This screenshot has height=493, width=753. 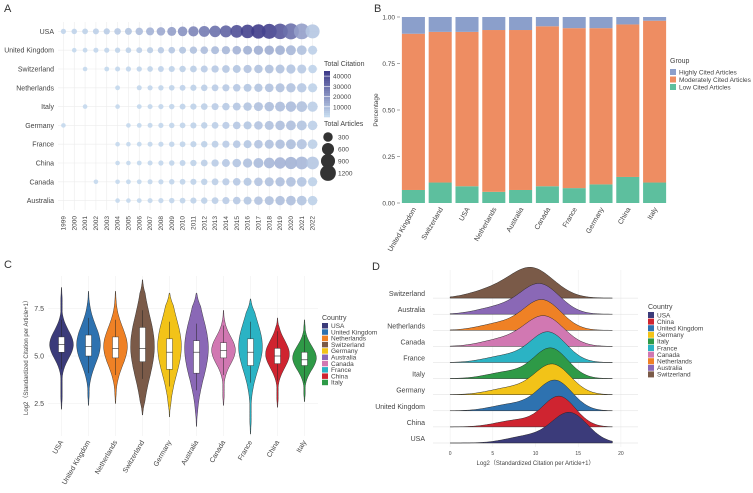 I want to click on panel-letter-c: C, so click(x=8, y=265).